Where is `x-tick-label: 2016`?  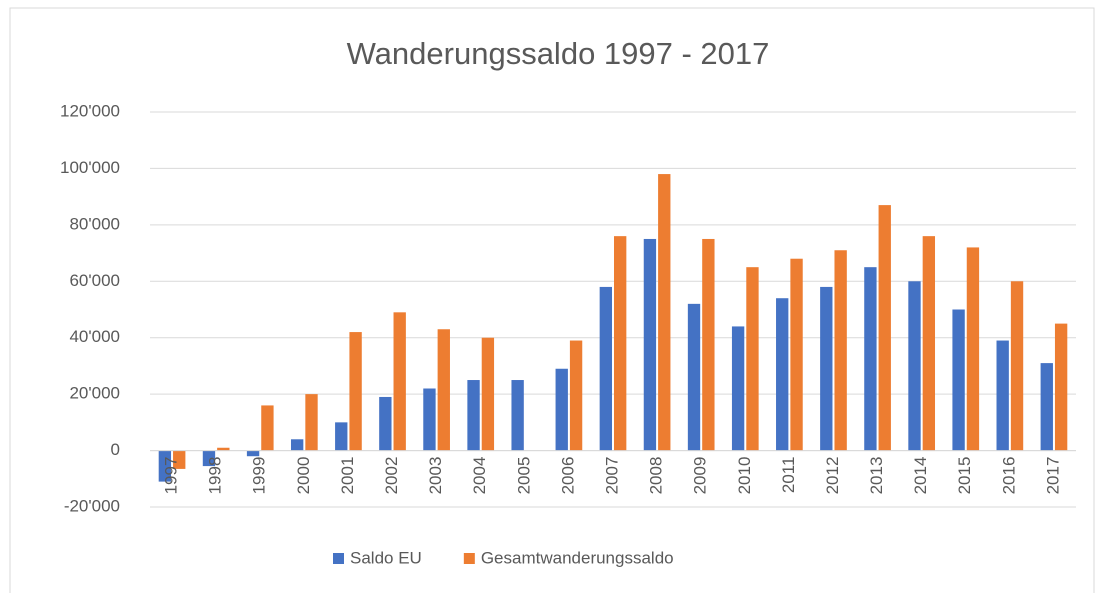
x-tick-label: 2016 is located at coordinates (1008, 476).